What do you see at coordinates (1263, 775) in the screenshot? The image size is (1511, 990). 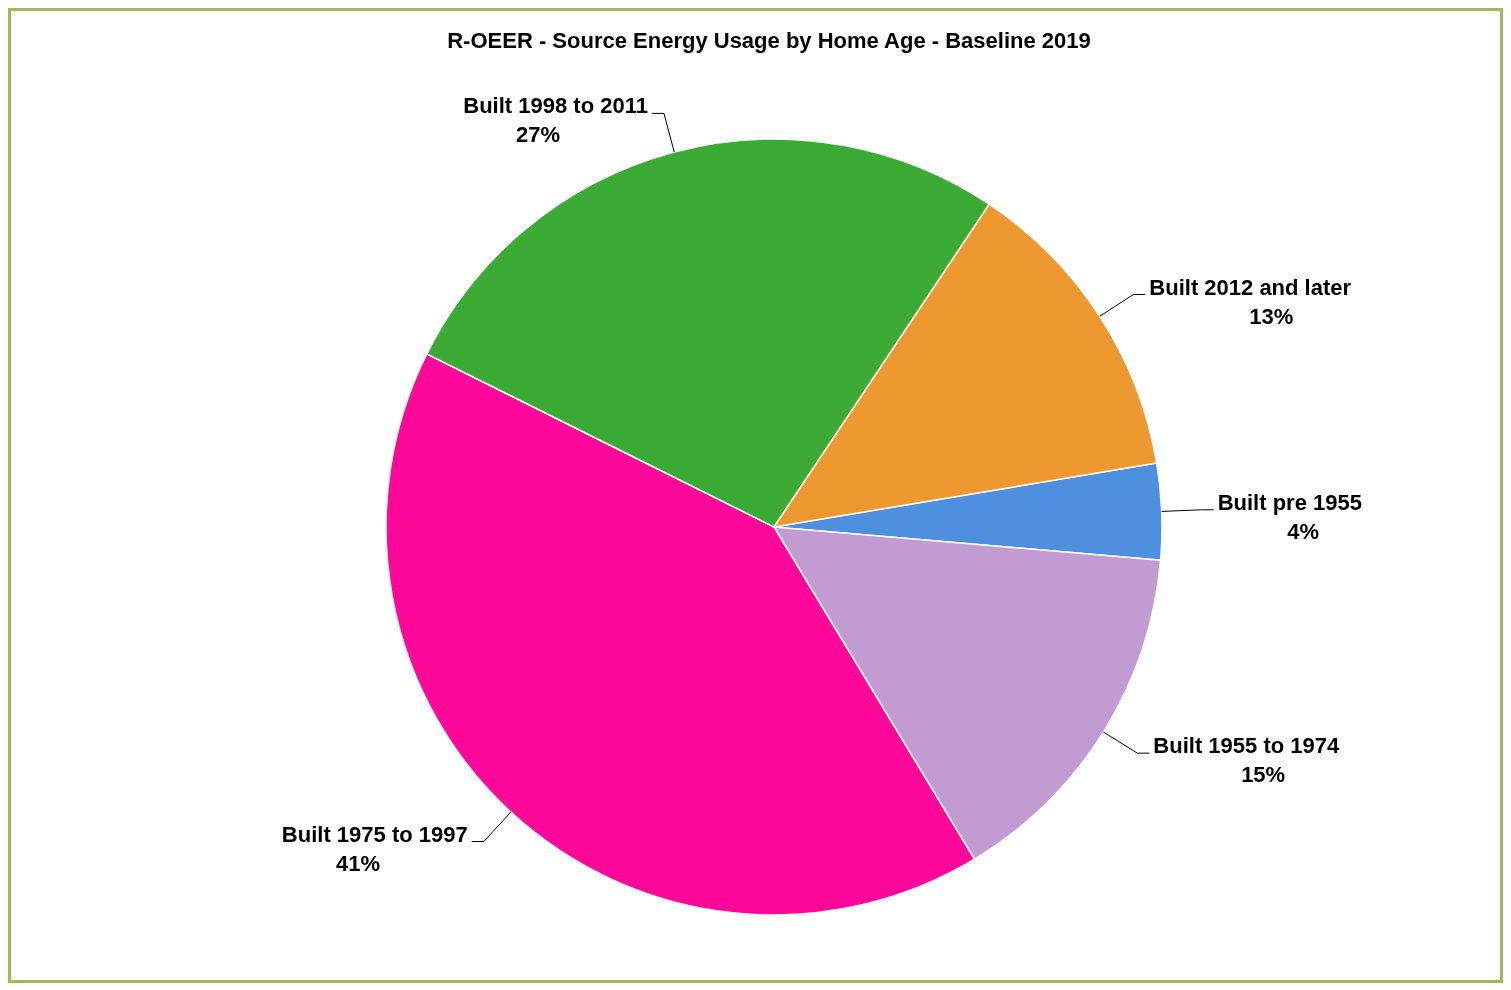 I see `data-label: 15%` at bounding box center [1263, 775].